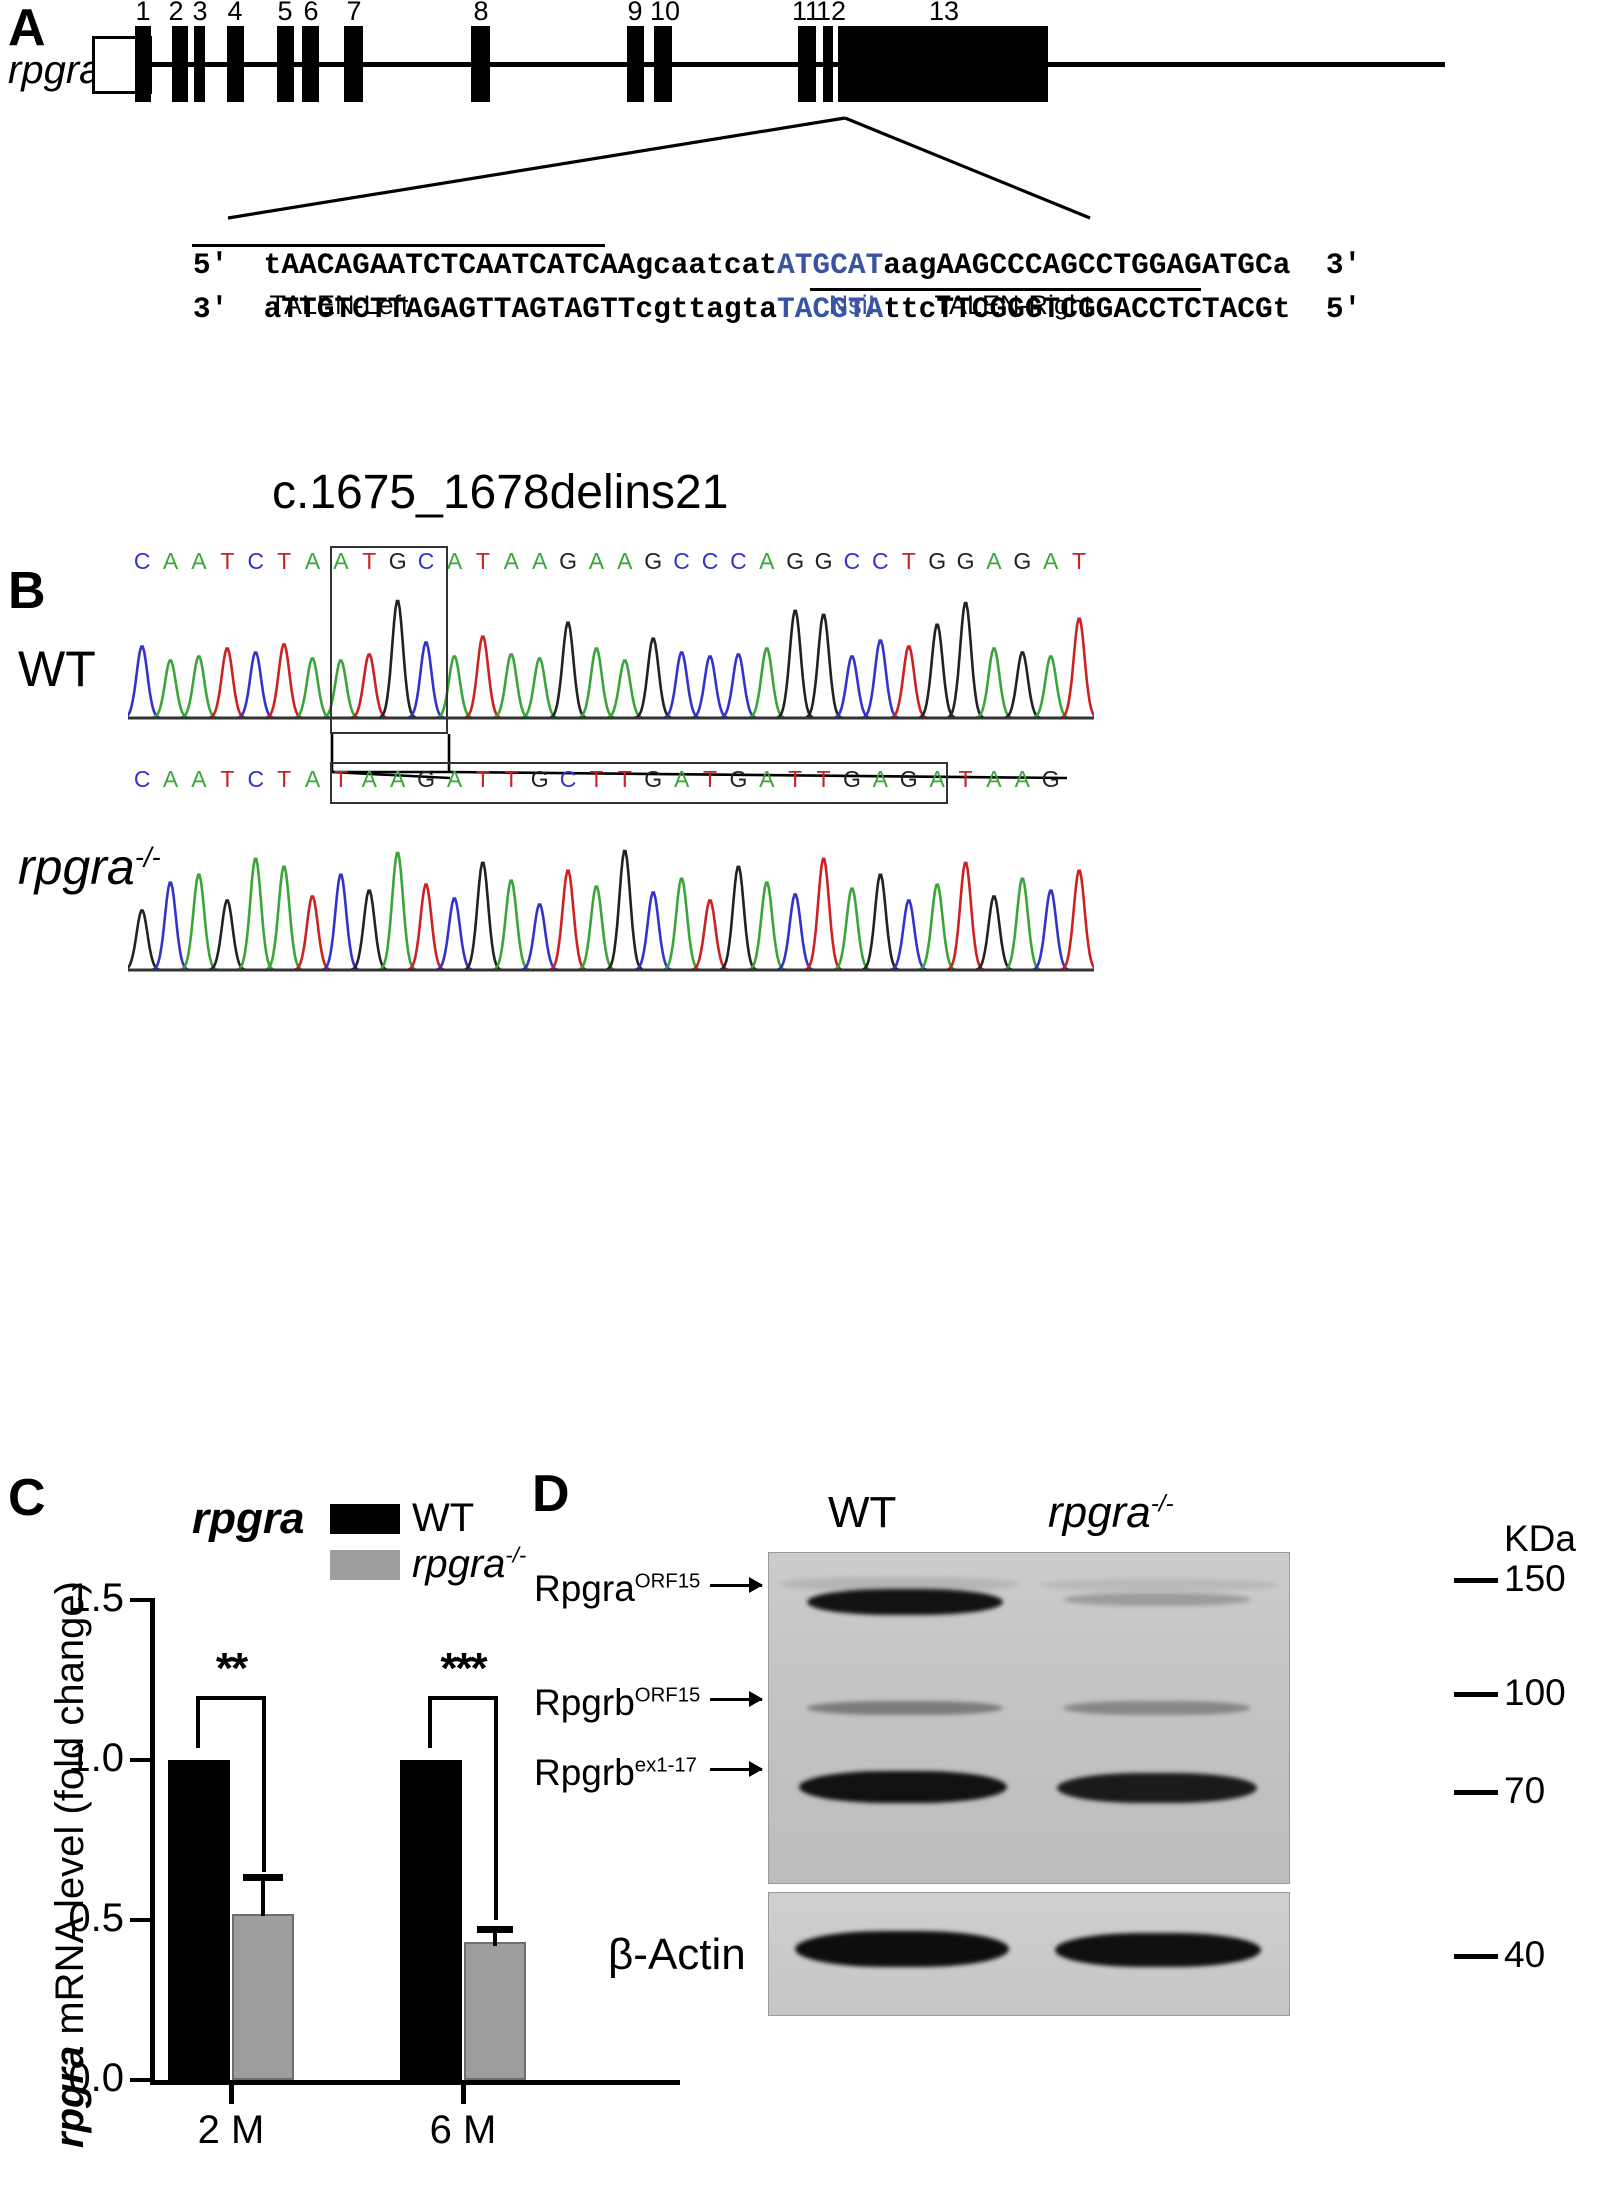 Image resolution: width=1606 pixels, height=2190 pixels. What do you see at coordinates (176, 13) in the screenshot?
I see `exon-number-2: 2` at bounding box center [176, 13].